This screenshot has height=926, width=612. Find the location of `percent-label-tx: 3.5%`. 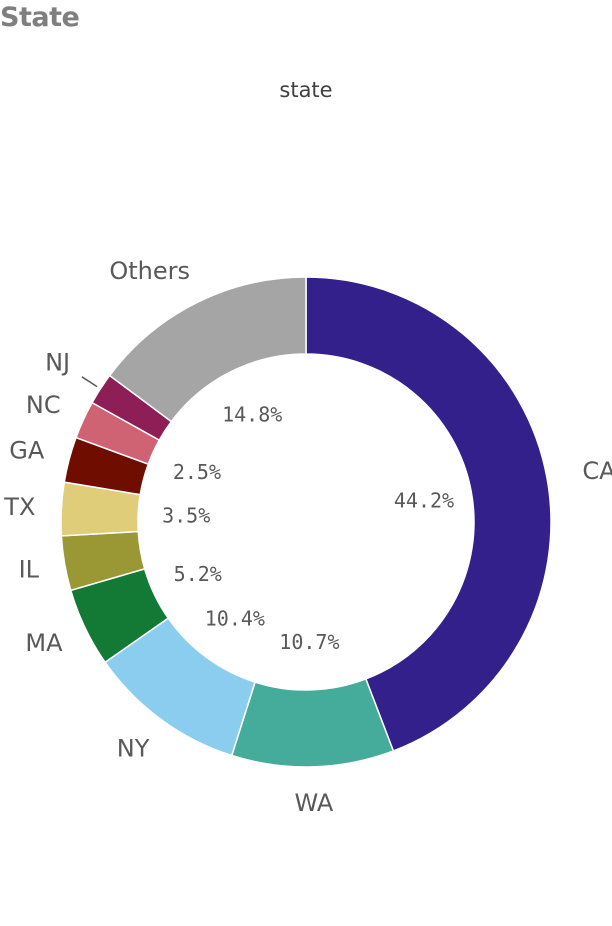

percent-label-tx: 3.5% is located at coordinates (186, 516).